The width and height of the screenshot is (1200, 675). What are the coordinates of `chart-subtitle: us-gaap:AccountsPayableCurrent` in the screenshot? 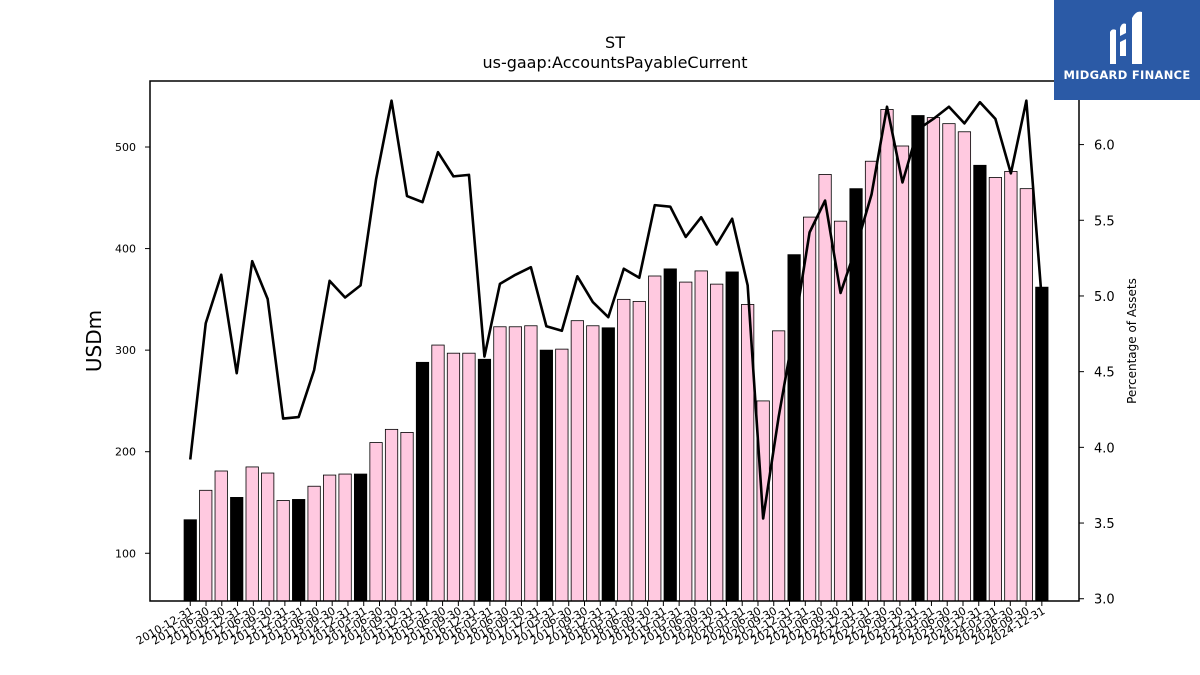 It's located at (614, 62).